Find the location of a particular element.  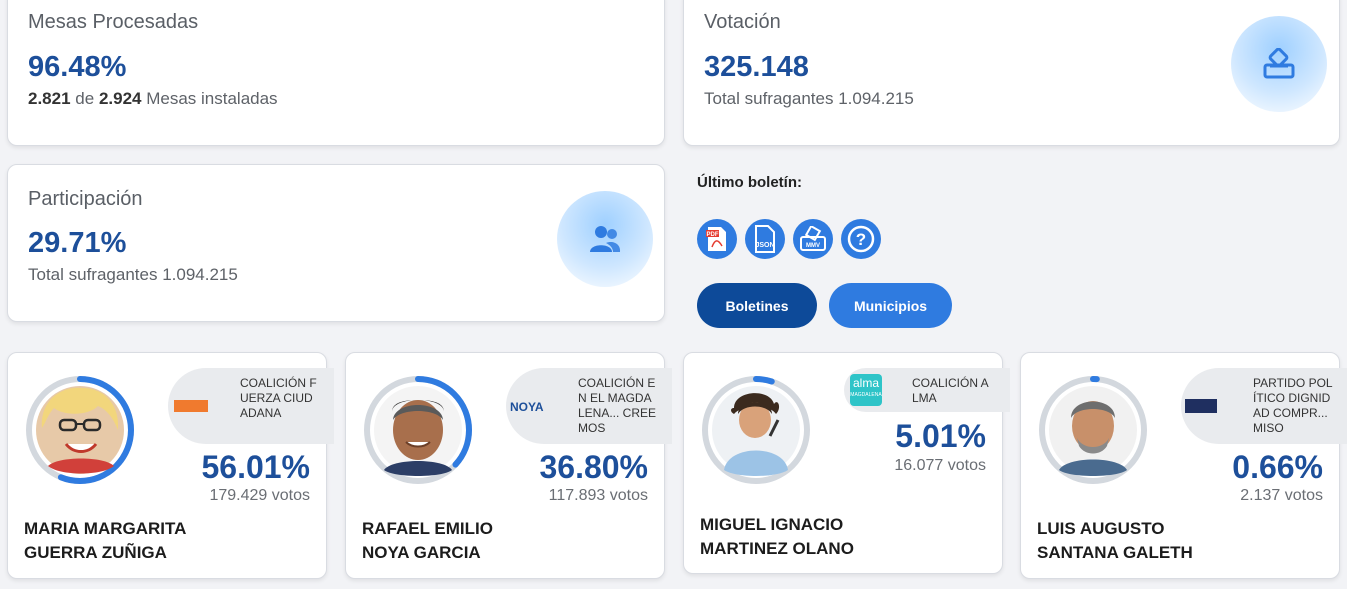

party-badge: COALICIÓN FUERZA CIUDADANA is located at coordinates (251, 406).